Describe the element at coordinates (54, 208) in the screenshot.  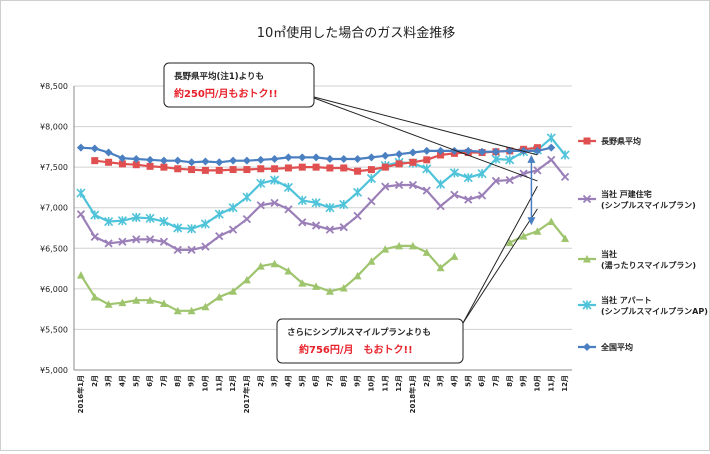
I see `y-tick-label: ¥7,000` at that location.